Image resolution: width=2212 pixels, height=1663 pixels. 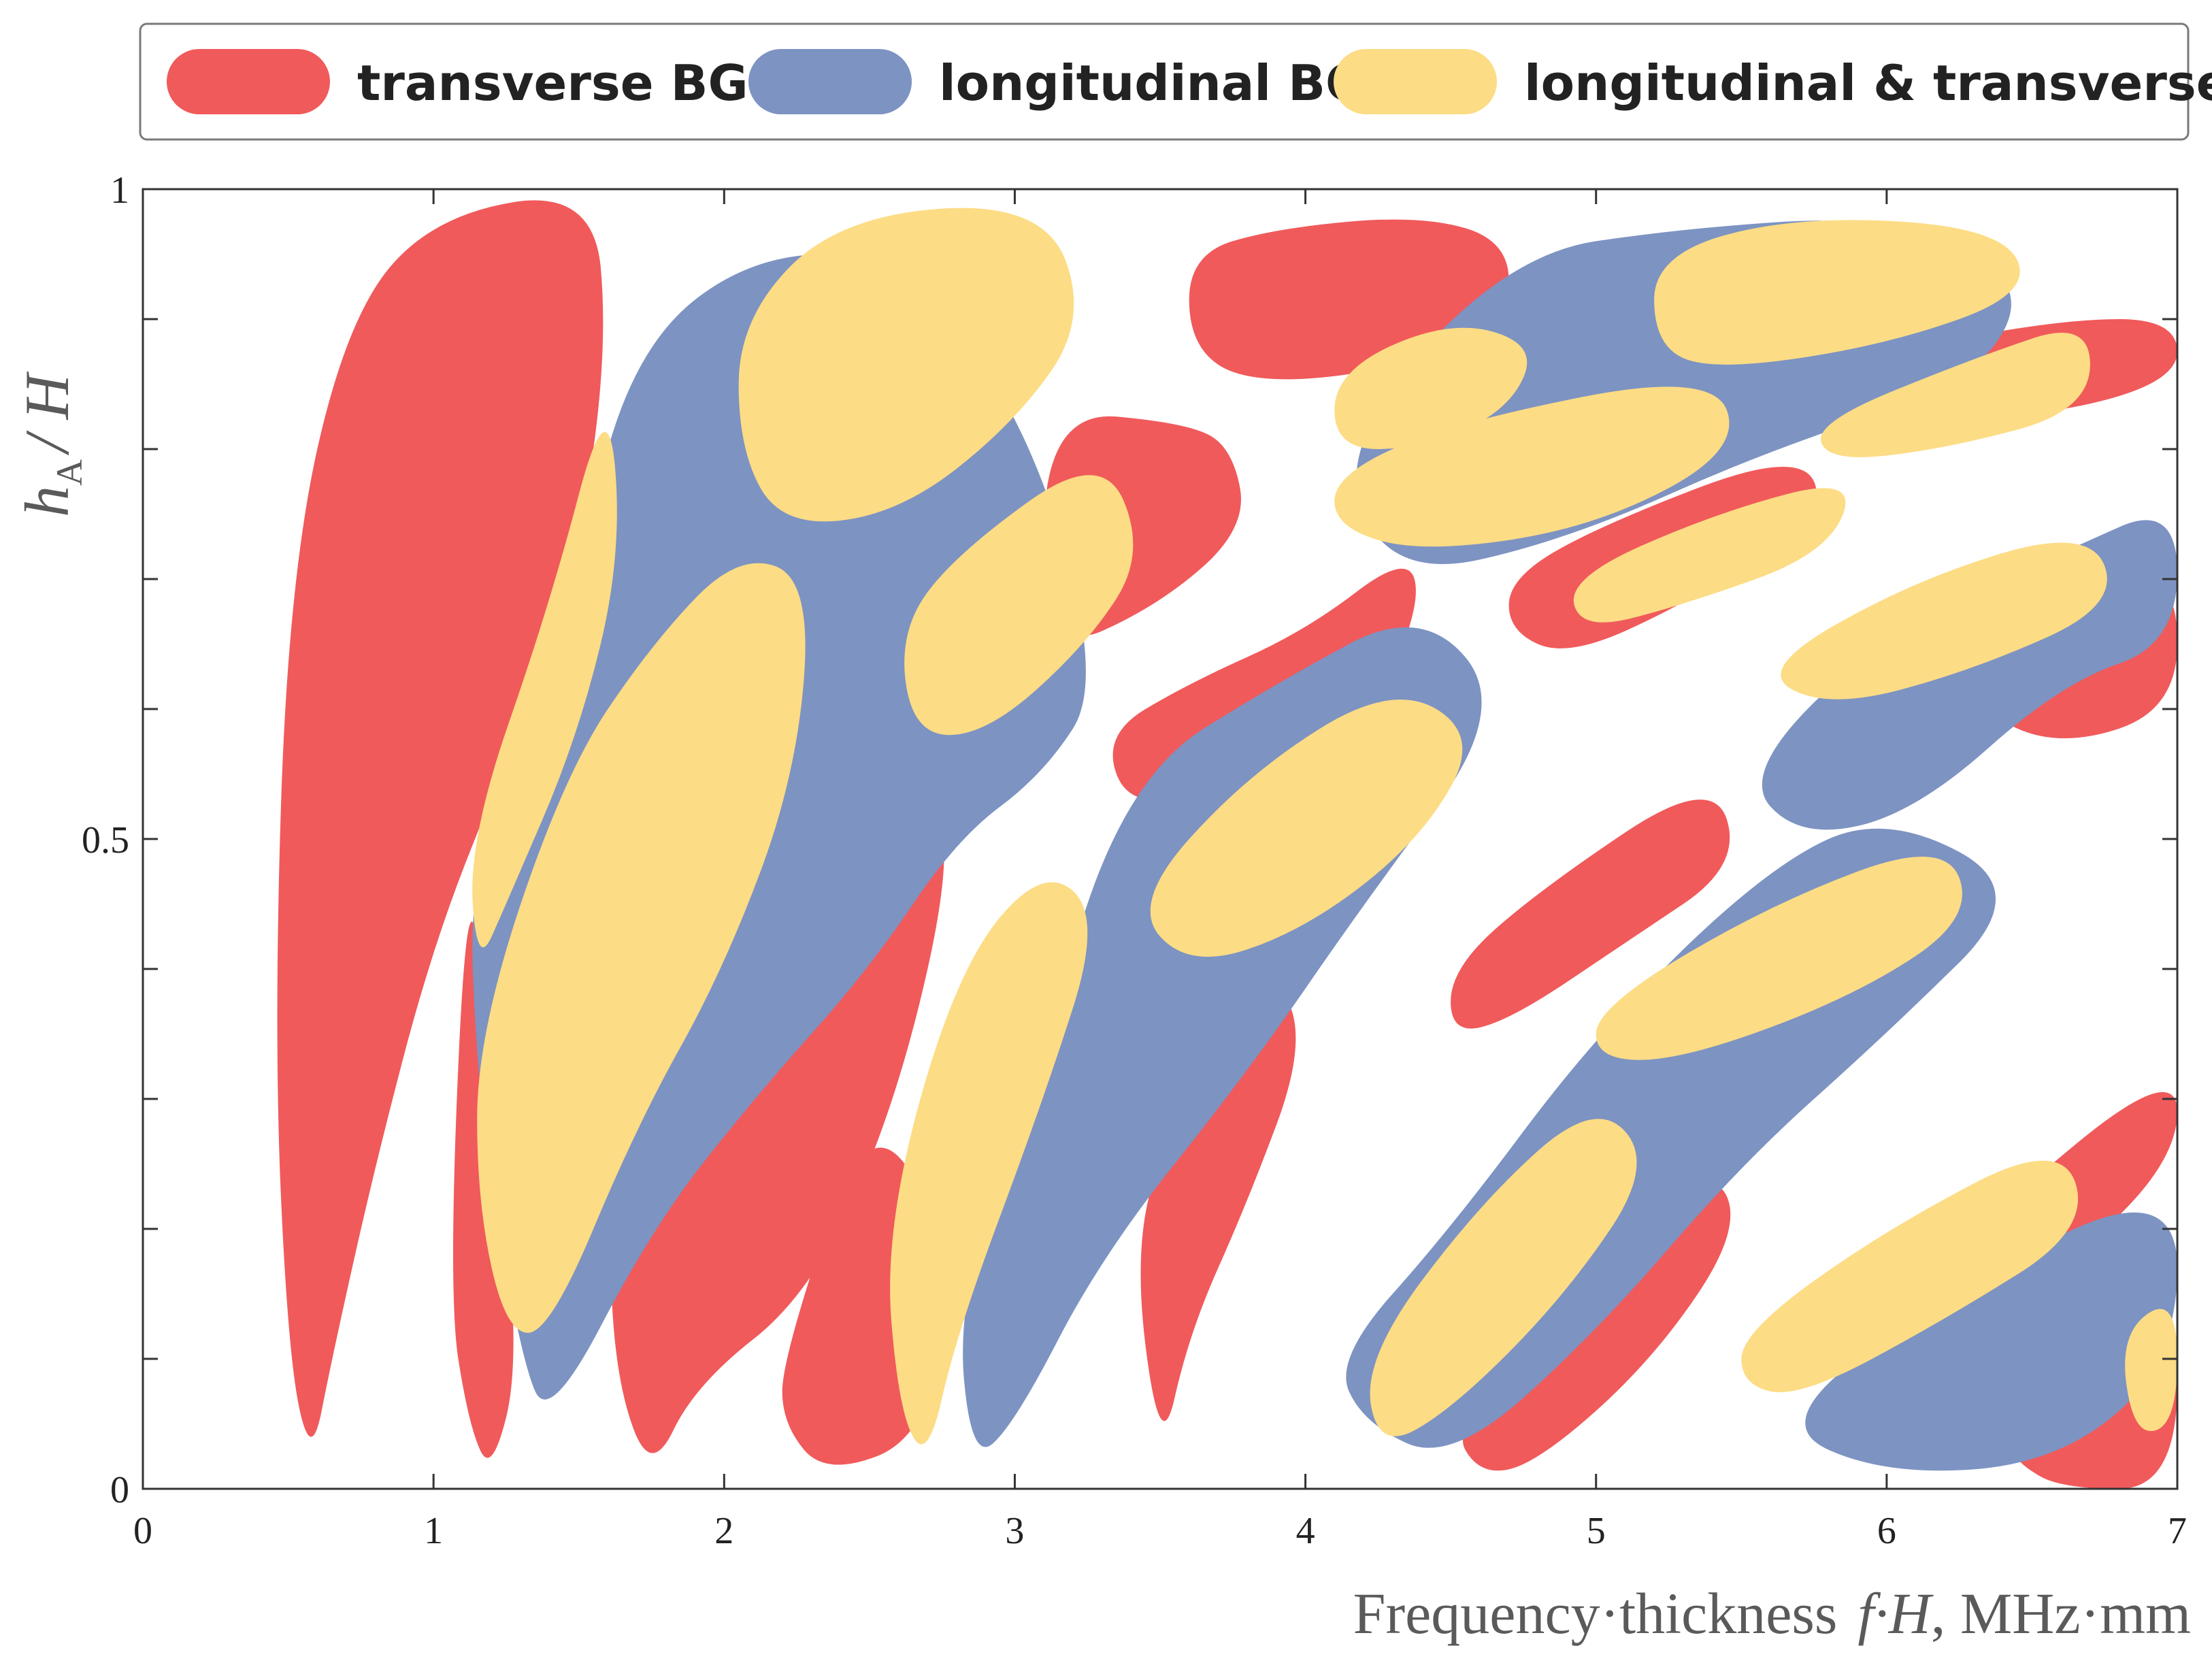 What do you see at coordinates (1886, 1531) in the screenshot?
I see `x-tick-label-6: 6` at bounding box center [1886, 1531].